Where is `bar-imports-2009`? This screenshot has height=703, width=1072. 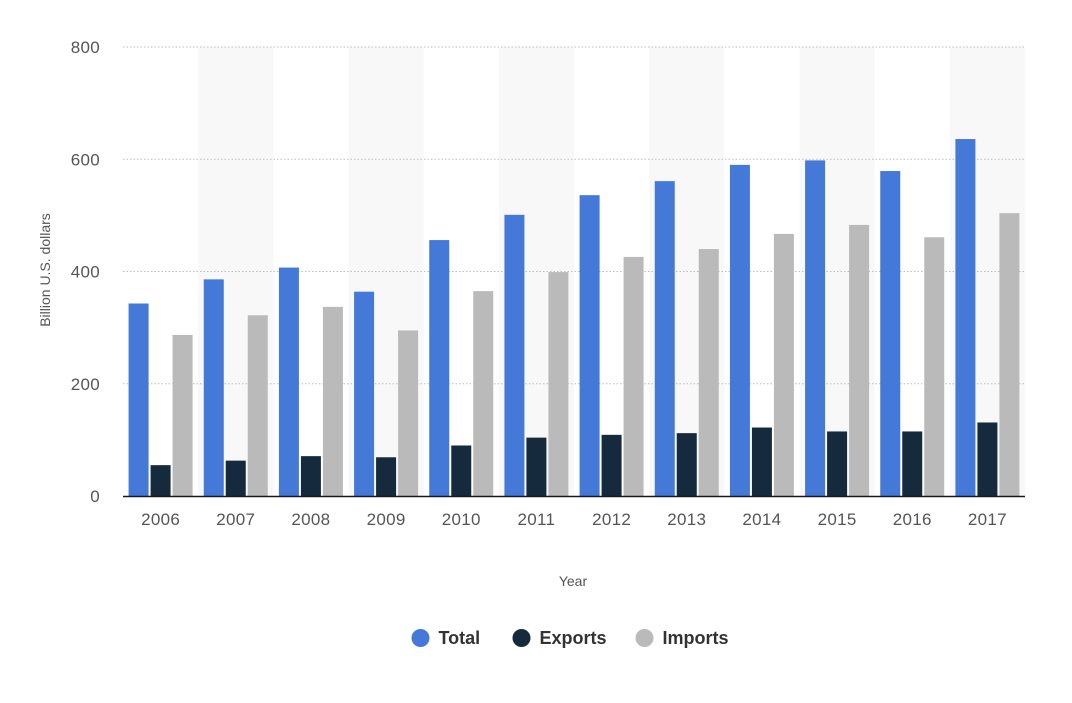
bar-imports-2009 is located at coordinates (408, 413).